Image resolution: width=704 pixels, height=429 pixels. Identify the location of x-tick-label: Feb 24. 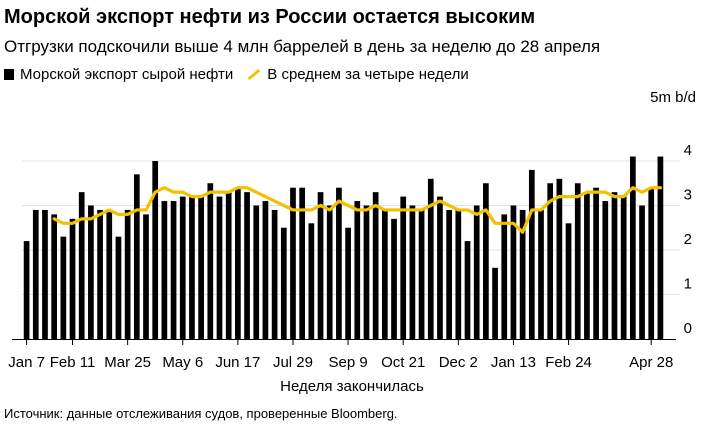
(568, 362).